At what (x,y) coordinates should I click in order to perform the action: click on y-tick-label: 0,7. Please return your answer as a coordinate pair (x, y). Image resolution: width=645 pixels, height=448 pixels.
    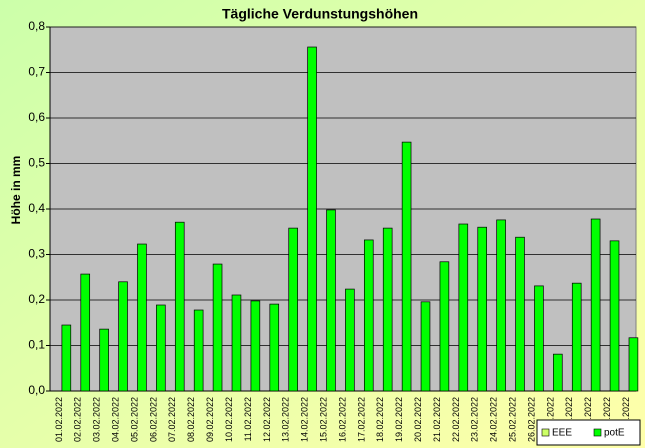
    Looking at the image, I should click on (36, 72).